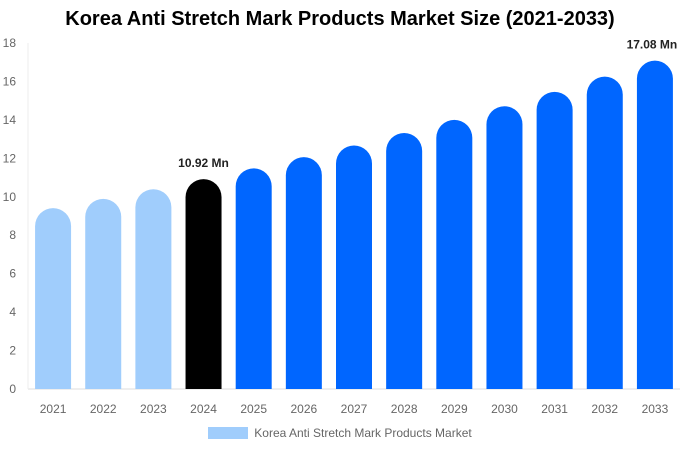 This screenshot has width=680, height=450. What do you see at coordinates (404, 260) in the screenshot?
I see `bar-2028` at bounding box center [404, 260].